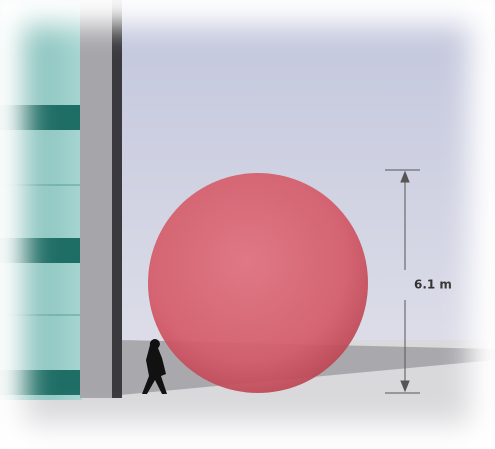 This screenshot has height=449, width=495. I want to click on dimension, so click(402, 281).